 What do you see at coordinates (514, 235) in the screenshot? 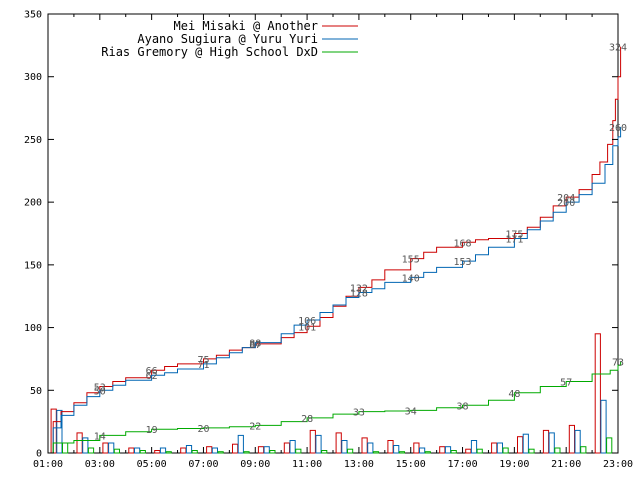
I see `data-label: 175` at bounding box center [514, 235].